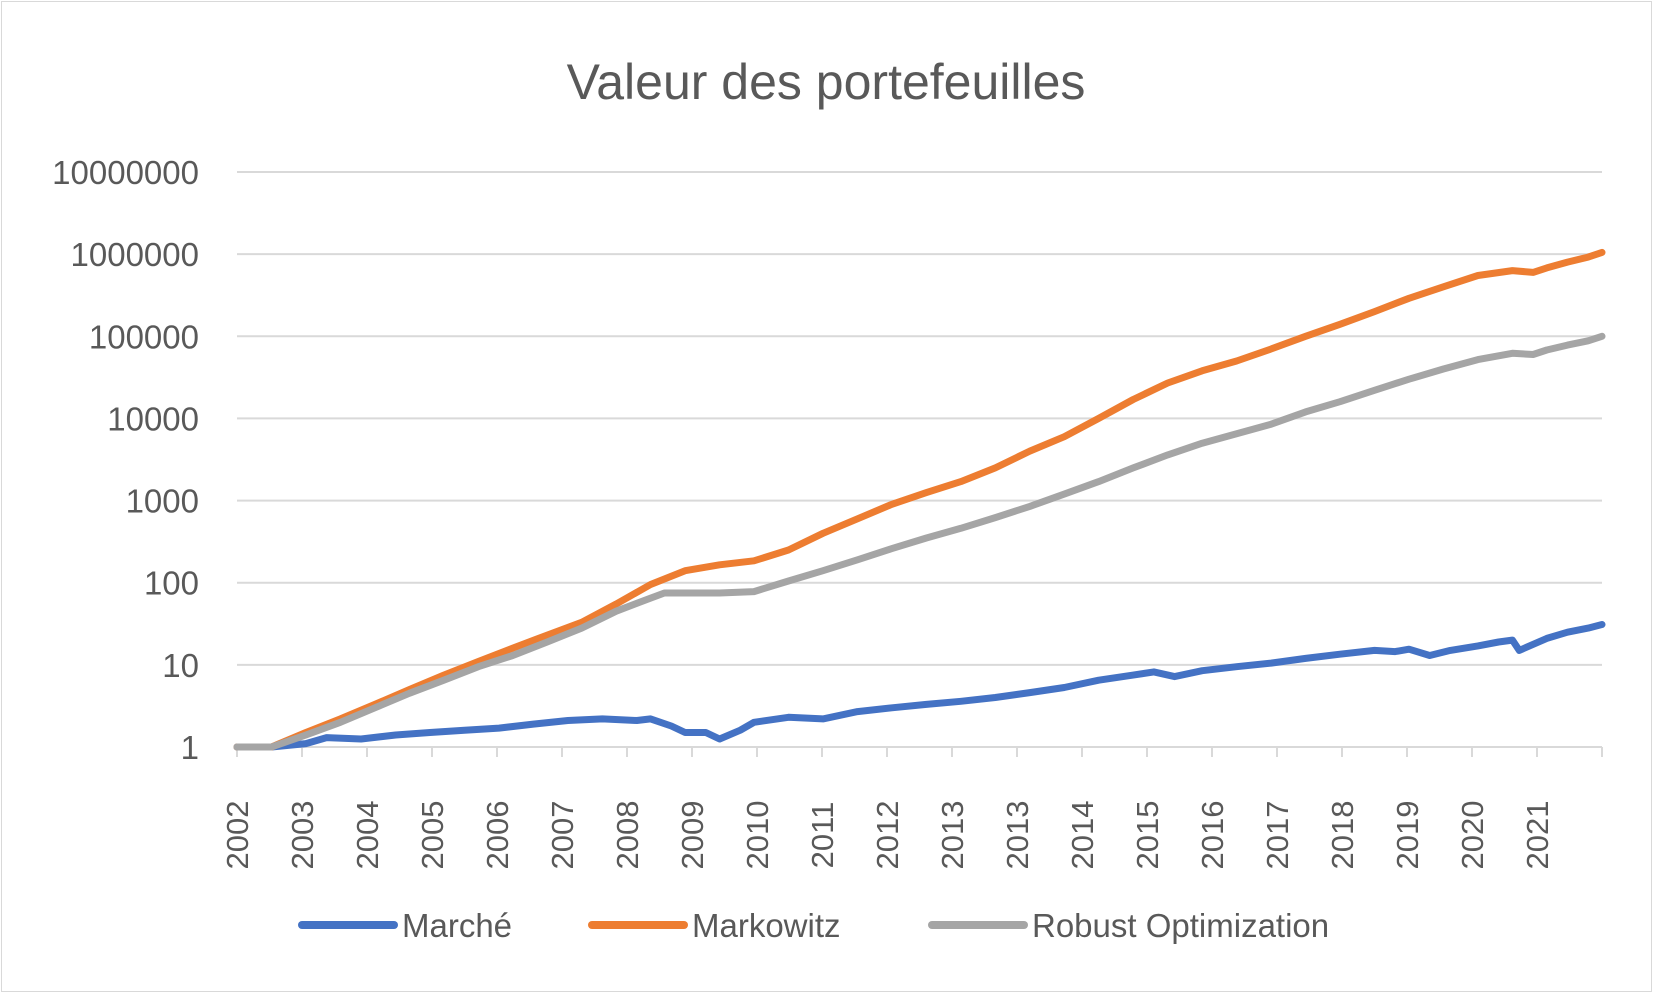 The image size is (1653, 996). I want to click on x-tick-label-2: 2004, so click(367, 835).